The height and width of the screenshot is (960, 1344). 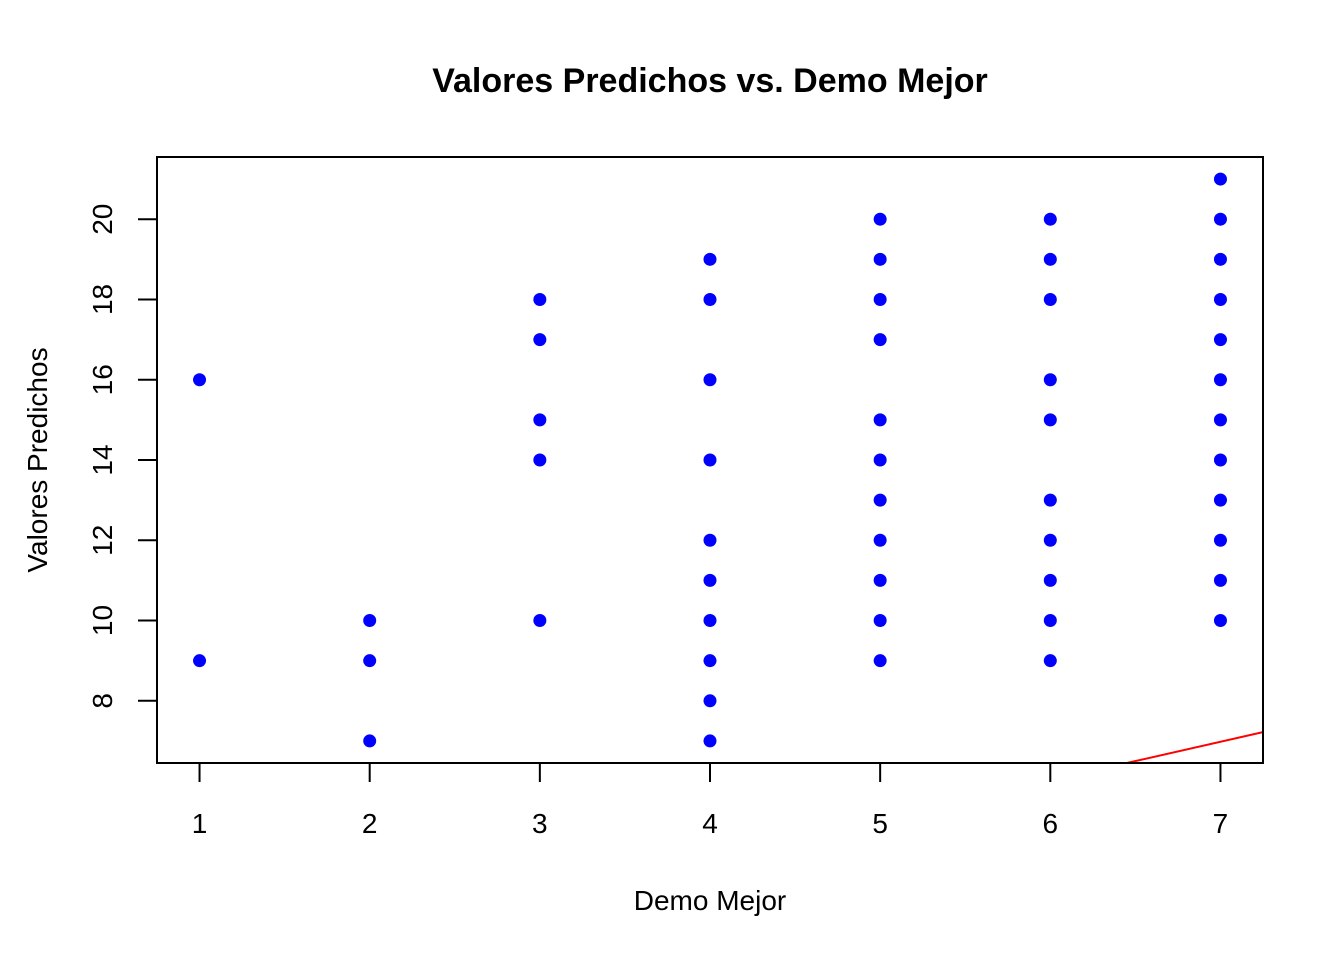 I want to click on y-axis: 8 10 12 14 16 18 20, so click(x=122, y=456).